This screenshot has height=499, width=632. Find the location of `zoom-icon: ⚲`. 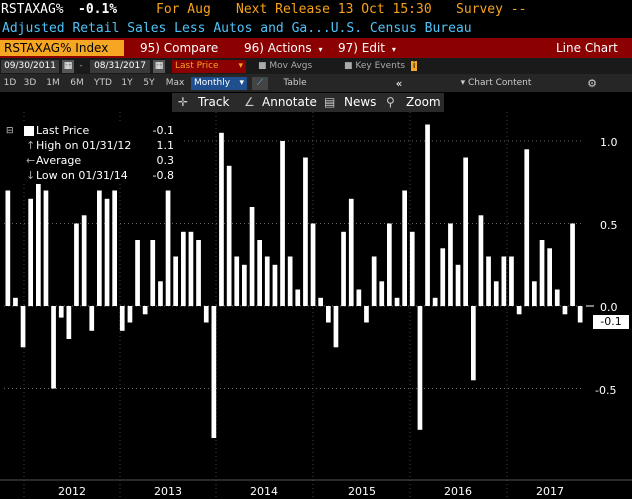

zoom-icon: ⚲ is located at coordinates (390, 102).